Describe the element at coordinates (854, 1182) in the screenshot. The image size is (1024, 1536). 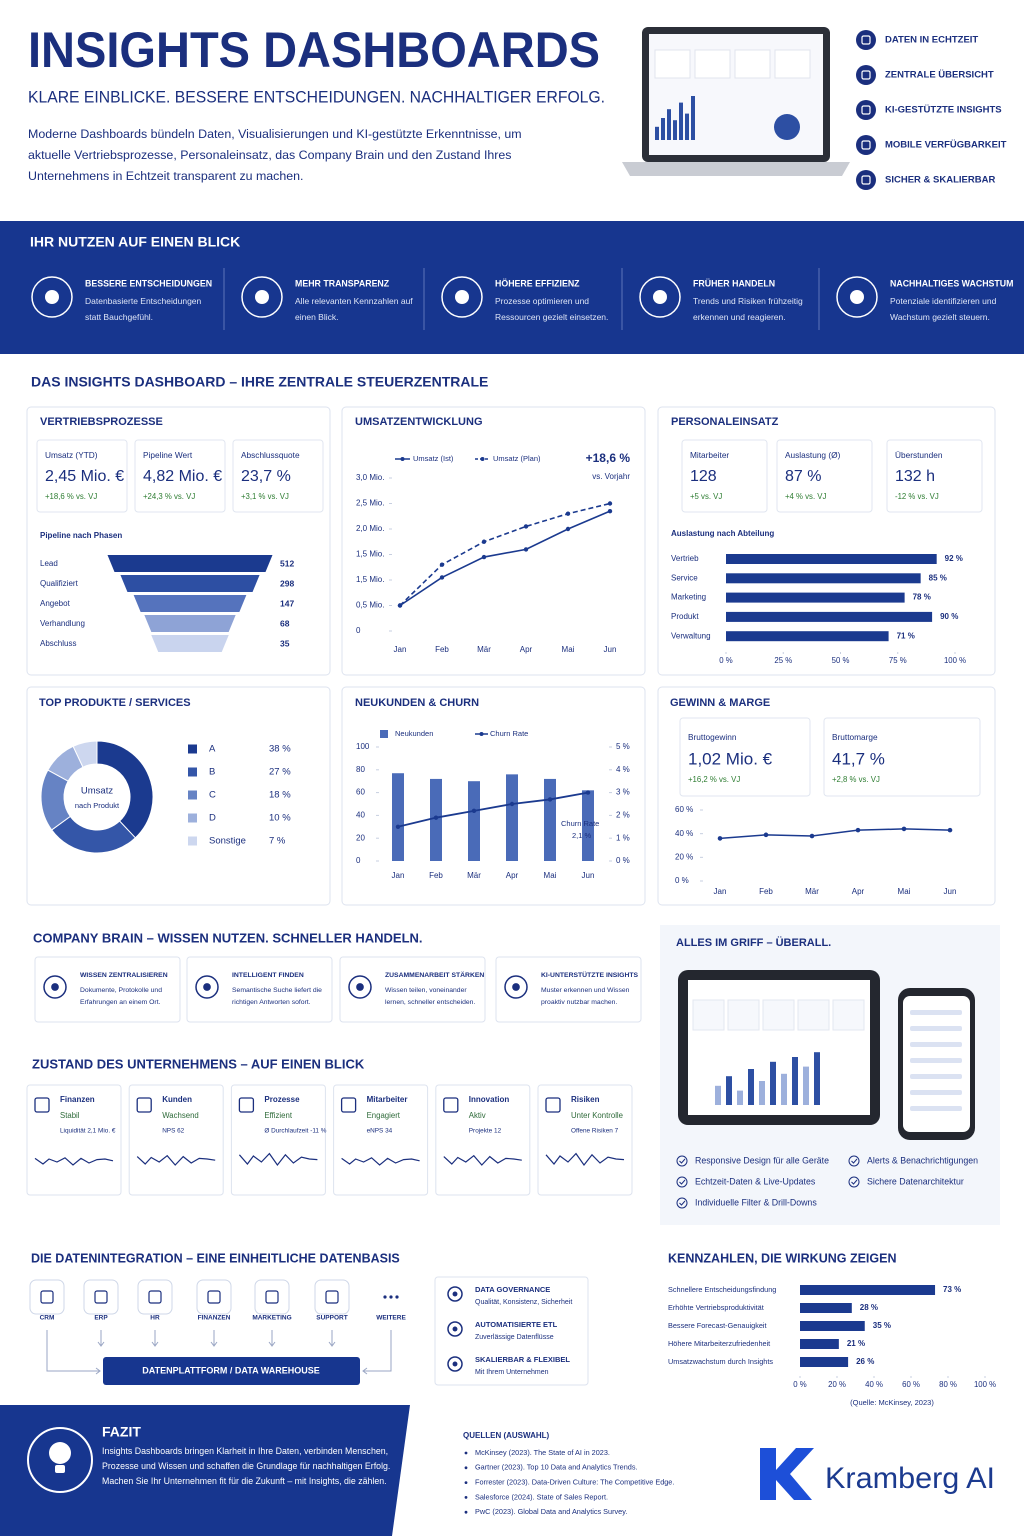
I see `check-icon` at that location.